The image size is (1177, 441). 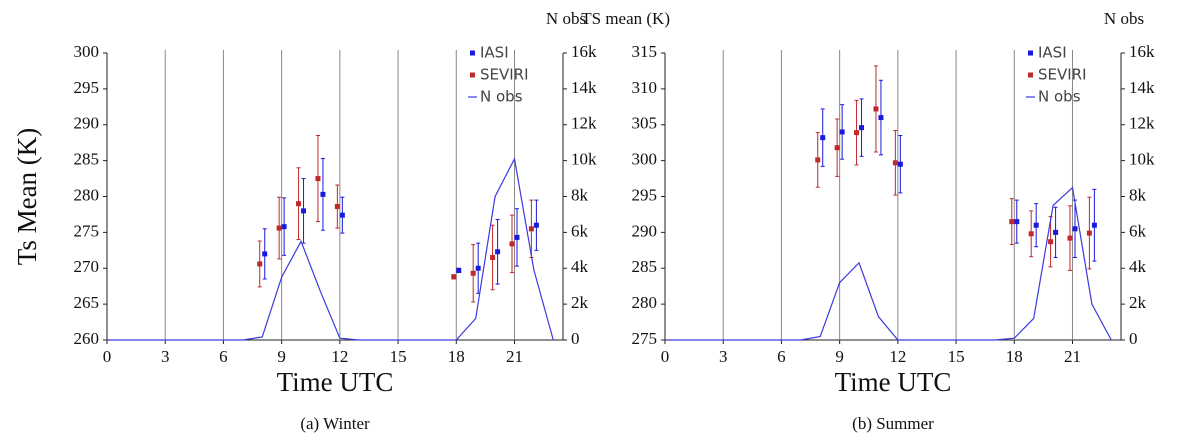 What do you see at coordinates (335, 423) in the screenshot?
I see `caption: (a) Winter` at bounding box center [335, 423].